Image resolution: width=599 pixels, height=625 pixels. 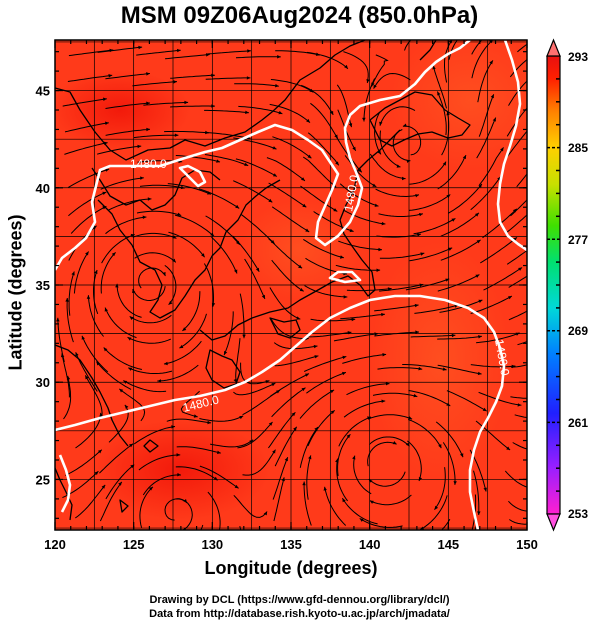 I want to click on colorbar-label-269: 269, so click(x=578, y=331).